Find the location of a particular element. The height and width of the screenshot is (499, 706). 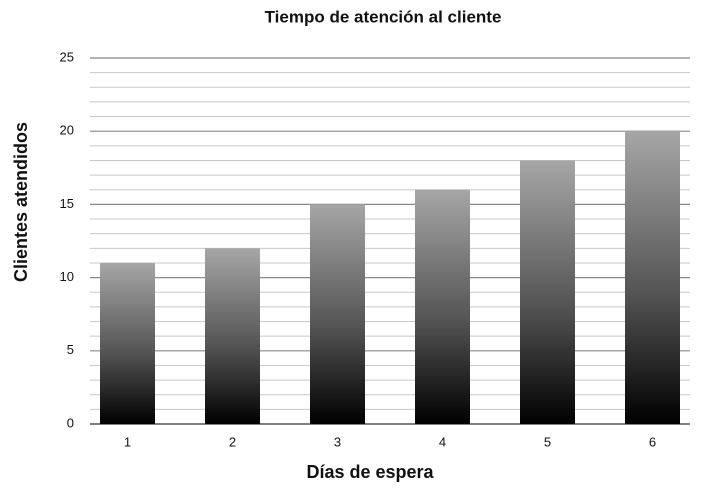

y-tick-label: 10 is located at coordinates (67, 276).